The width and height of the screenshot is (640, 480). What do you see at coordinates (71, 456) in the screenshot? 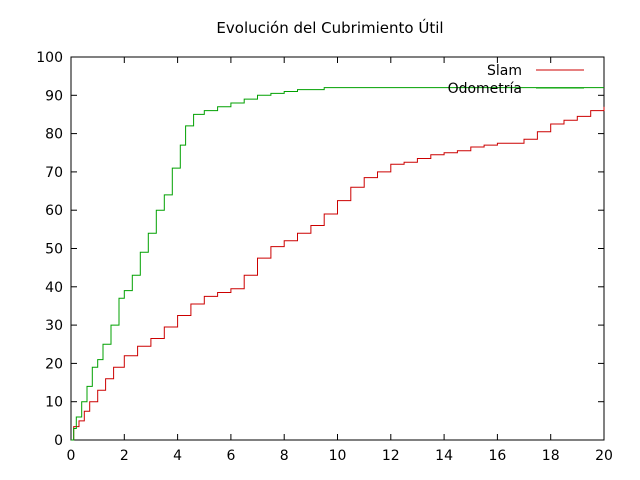
I see `x-tick-label: 0` at bounding box center [71, 456].